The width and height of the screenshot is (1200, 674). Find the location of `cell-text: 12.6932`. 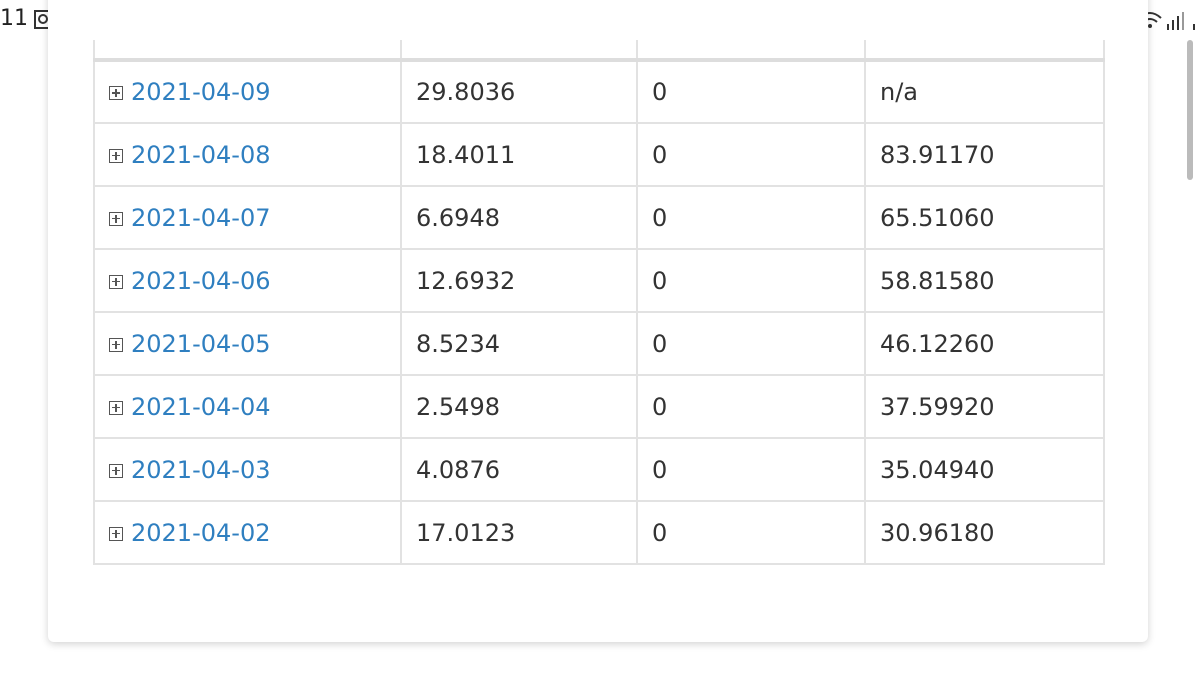

cell-text: 12.6932 is located at coordinates (466, 280).